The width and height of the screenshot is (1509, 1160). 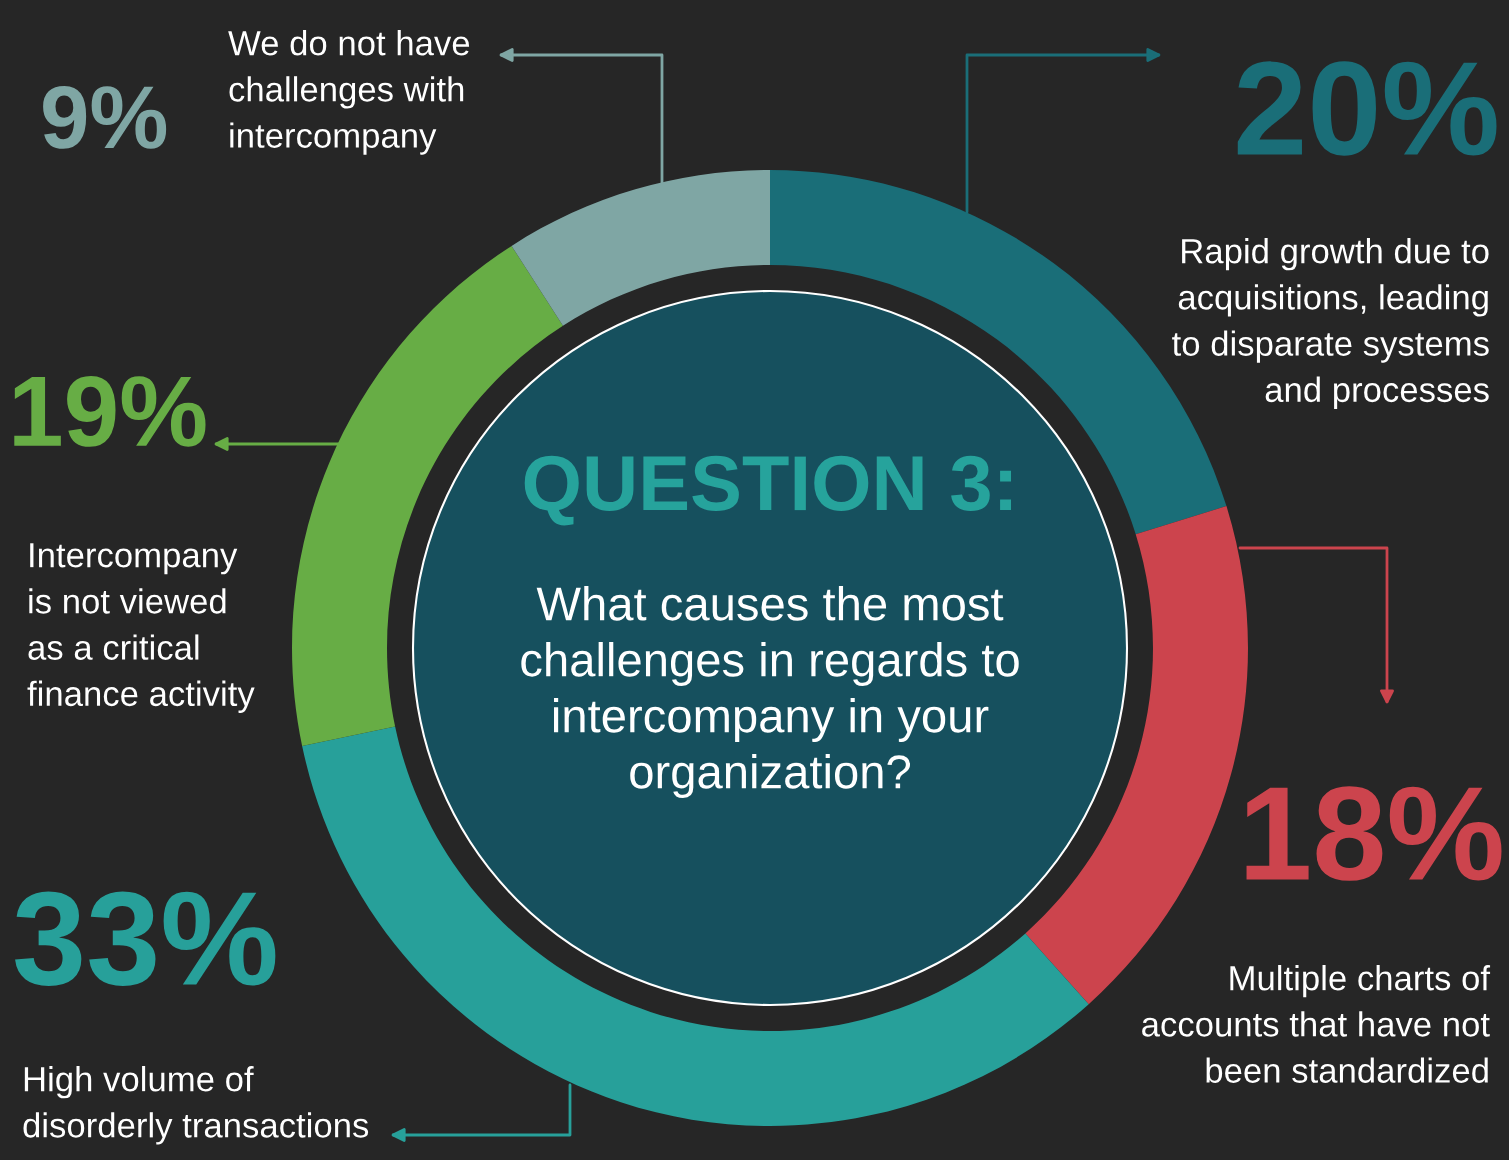 What do you see at coordinates (196, 1105) in the screenshot?
I see `slice-label: High volume of disorderly transactions` at bounding box center [196, 1105].